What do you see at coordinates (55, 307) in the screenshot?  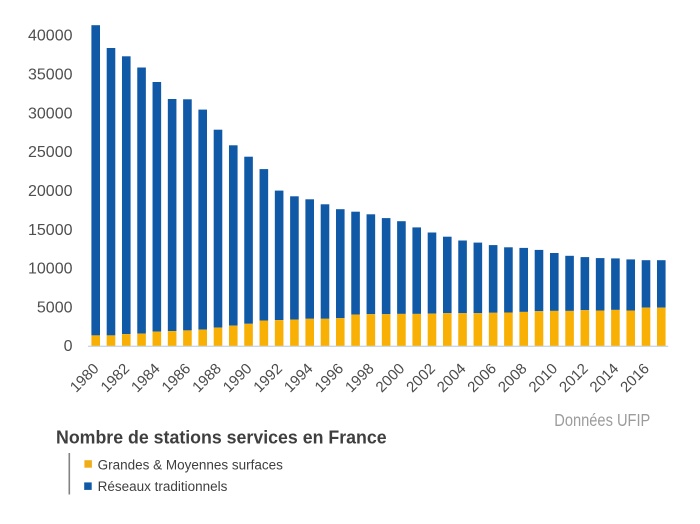 I see `svg-text: 5000` at bounding box center [55, 307].